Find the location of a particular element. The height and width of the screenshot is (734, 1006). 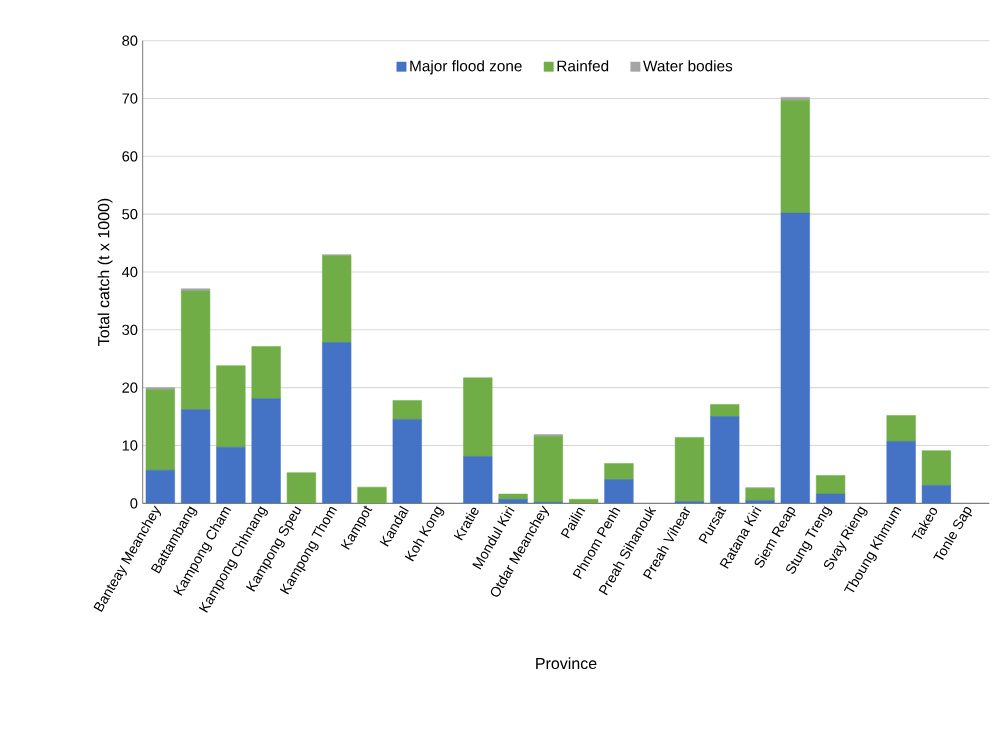

legend-label: Water bodies is located at coordinates (688, 66).